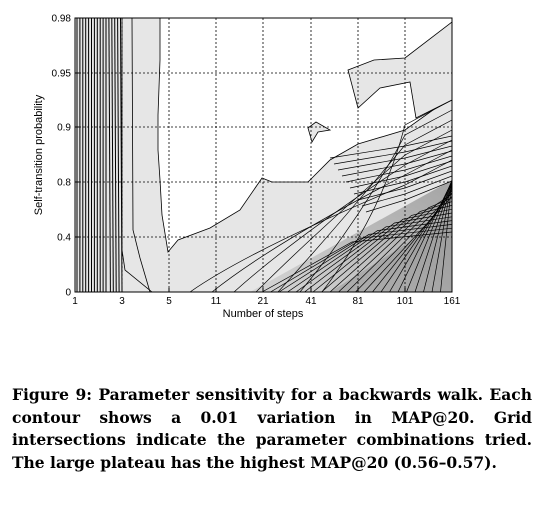 Image resolution: width=549 pixels, height=507 pixels. I want to click on x-tick-label: 11, so click(216, 301).